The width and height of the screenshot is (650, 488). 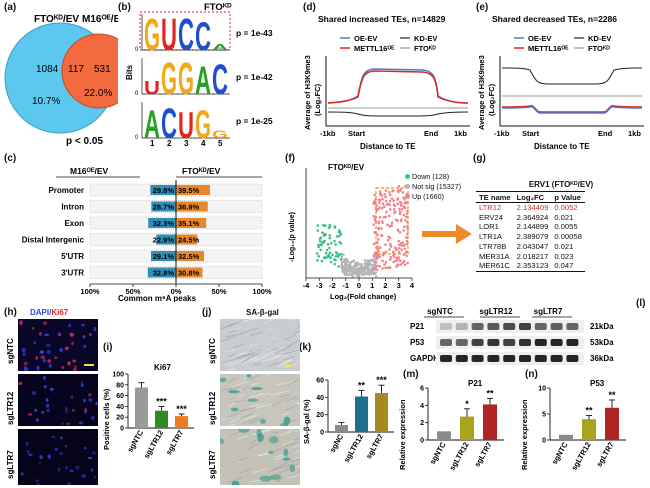 What do you see at coordinates (530, 266) in the screenshot?
I see `erv1-table-row: MER61C 2.353123 0.047` at bounding box center [530, 266].